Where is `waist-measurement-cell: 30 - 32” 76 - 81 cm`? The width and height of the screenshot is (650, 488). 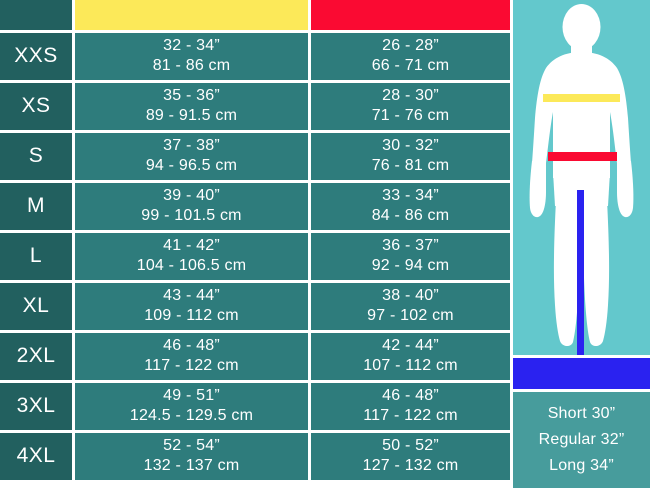
waist-measurement-cell: 30 - 32” 76 - 81 cm is located at coordinates (410, 156).